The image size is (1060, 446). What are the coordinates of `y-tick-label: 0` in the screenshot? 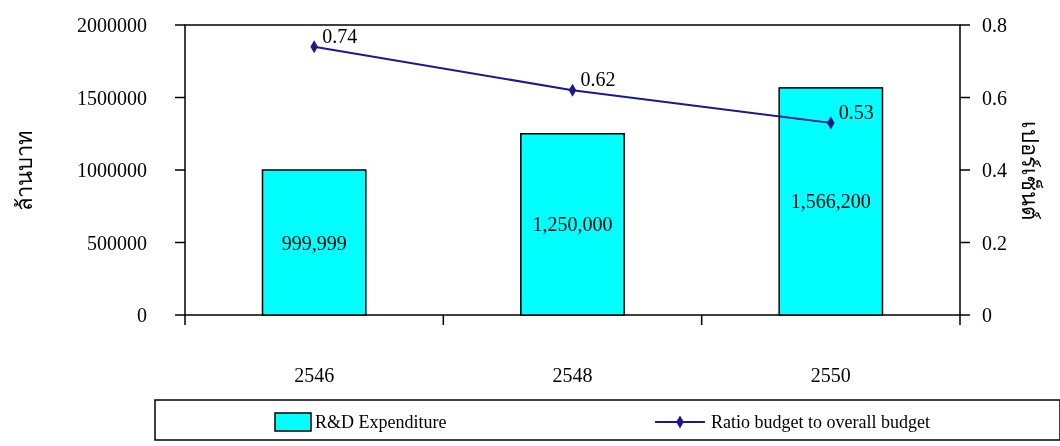 It's located at (142, 315).